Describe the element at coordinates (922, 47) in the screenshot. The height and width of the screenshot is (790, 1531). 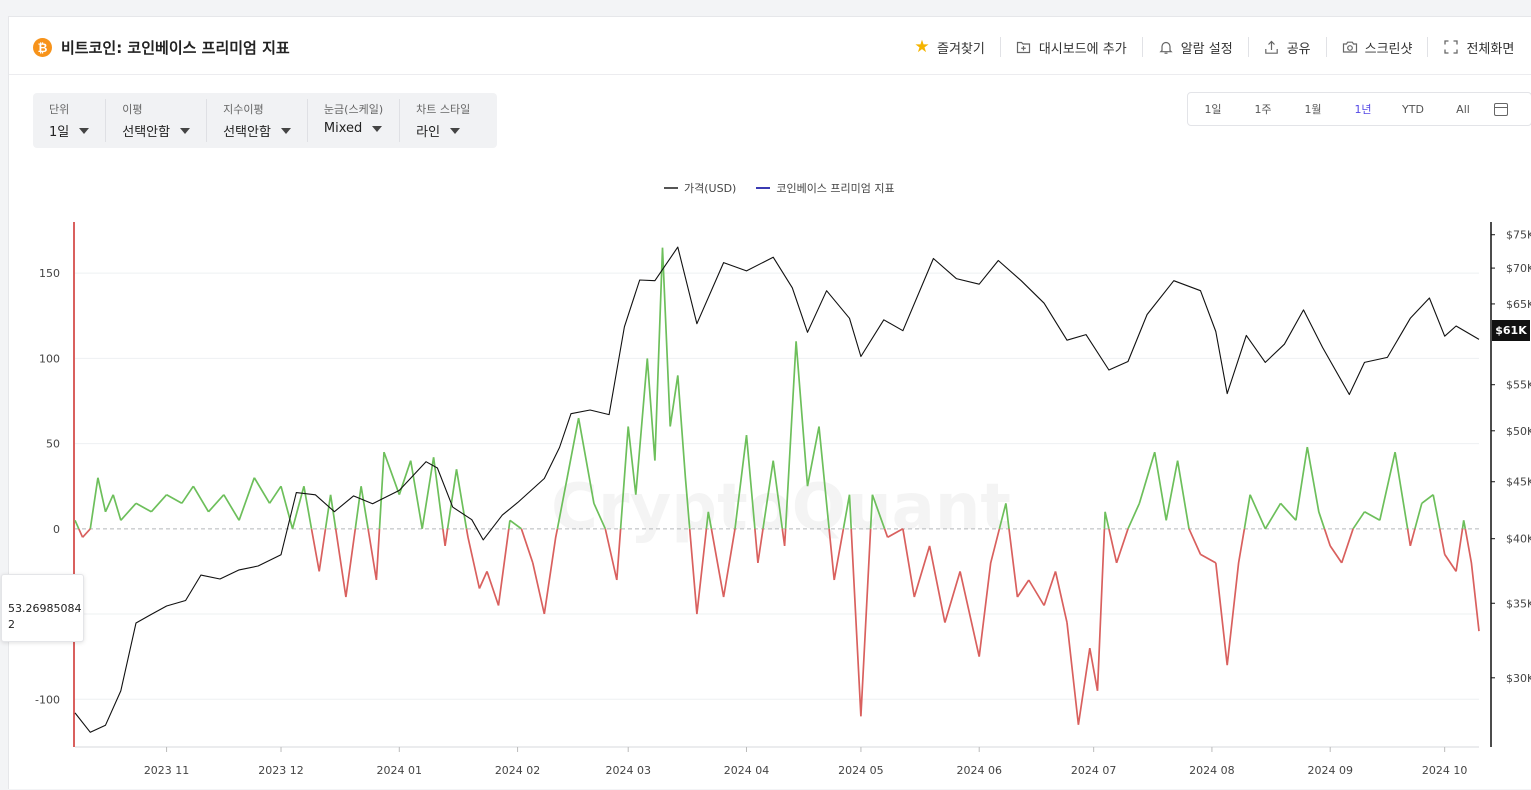
I see `star-icon: ★` at that location.